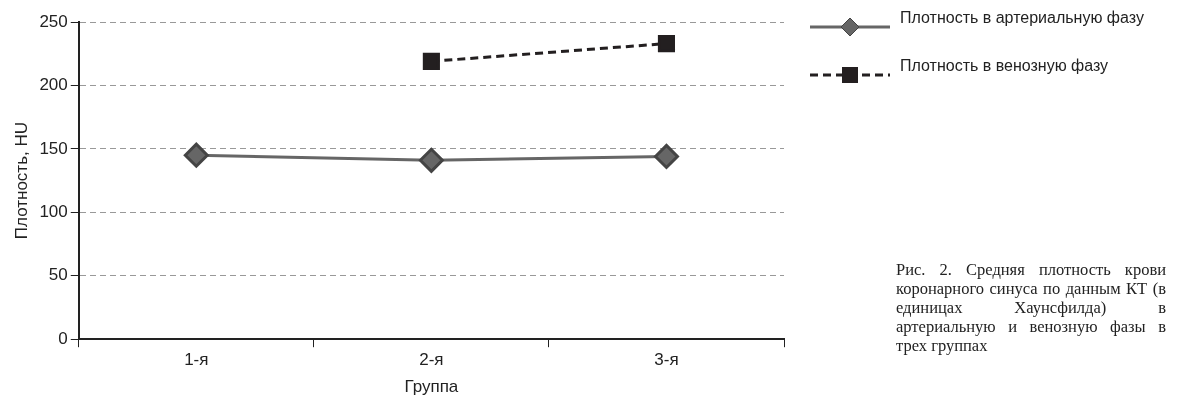 This screenshot has height=410, width=1180. What do you see at coordinates (53, 148) in the screenshot?
I see `y-tick-label: 150` at bounding box center [53, 148].